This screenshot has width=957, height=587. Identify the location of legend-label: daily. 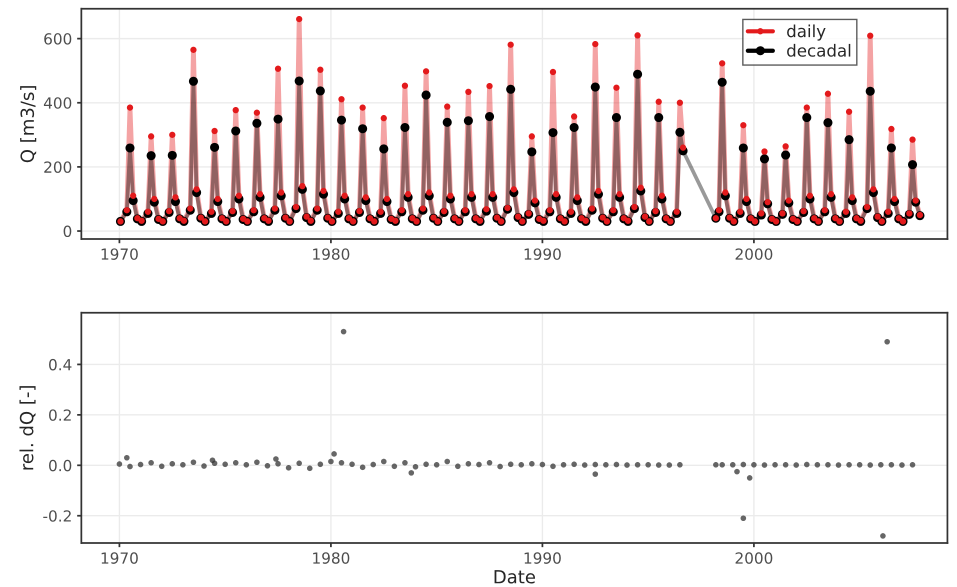
(806, 32).